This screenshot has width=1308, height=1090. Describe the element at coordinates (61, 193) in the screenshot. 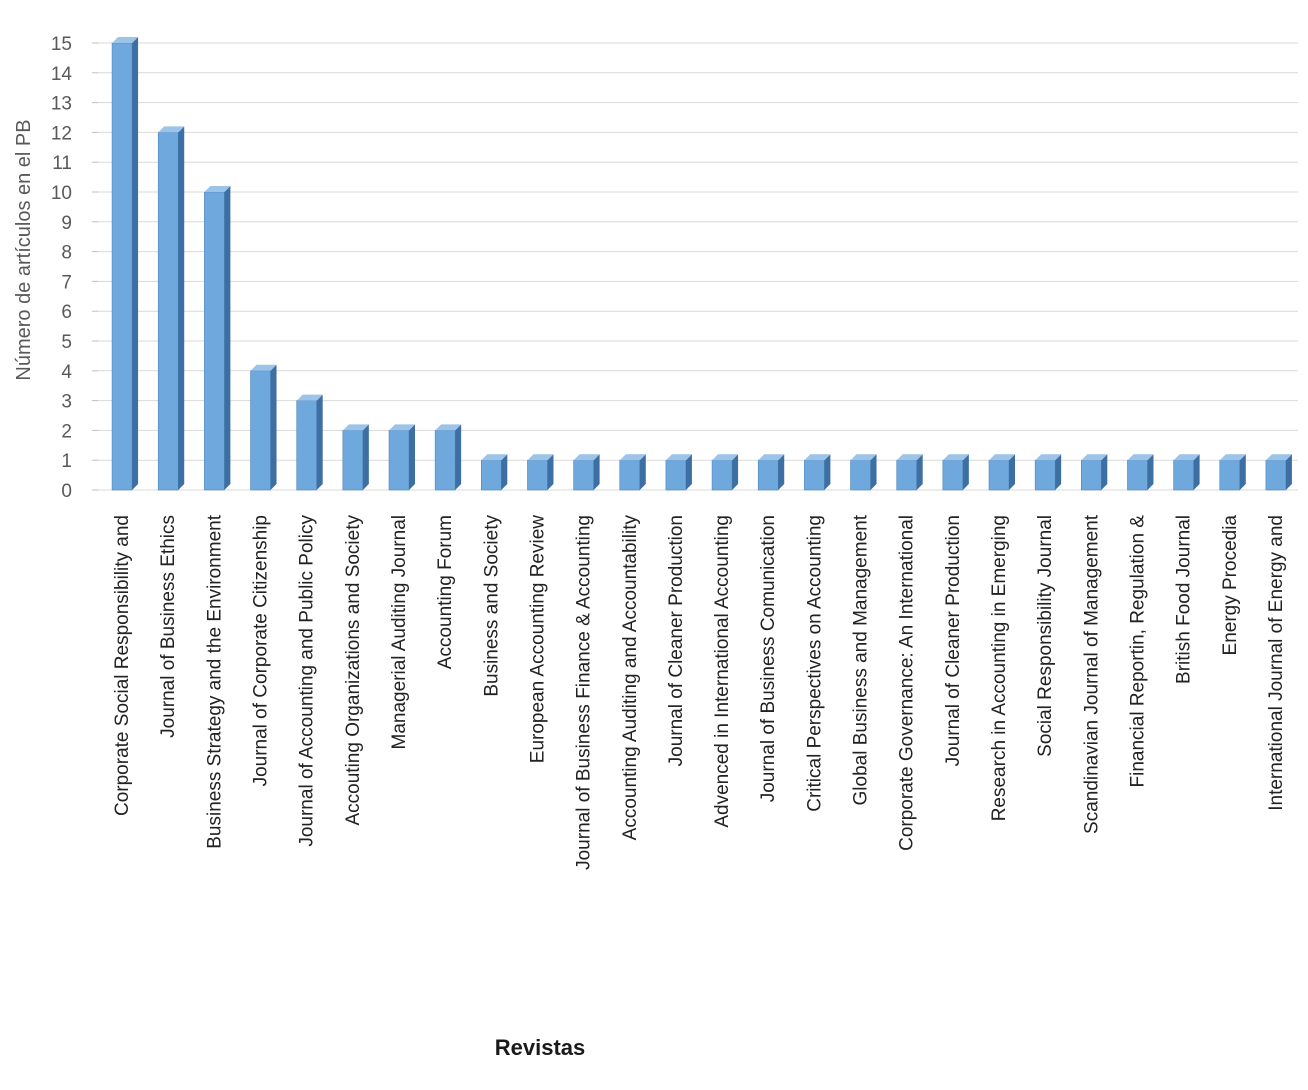

I see `y-tick-label: 10` at that location.